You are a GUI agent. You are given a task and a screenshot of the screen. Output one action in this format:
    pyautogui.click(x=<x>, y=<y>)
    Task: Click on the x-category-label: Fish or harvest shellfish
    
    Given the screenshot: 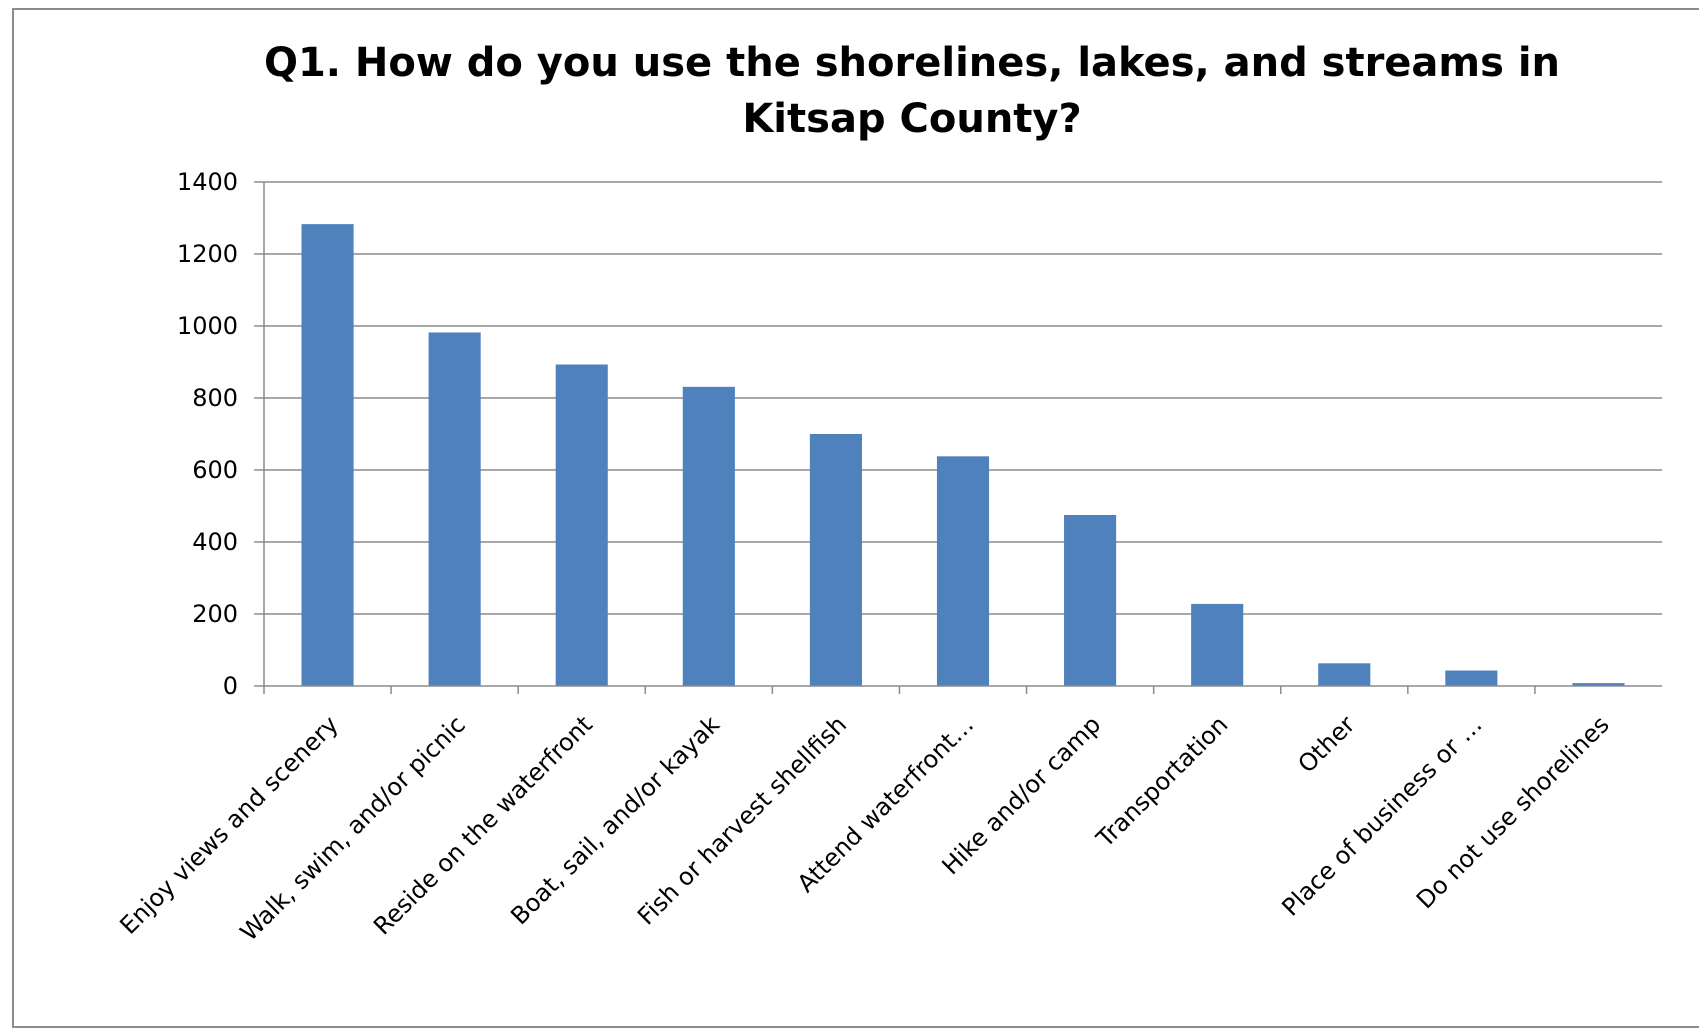 What is the action you would take?
    pyautogui.click(x=742, y=820)
    